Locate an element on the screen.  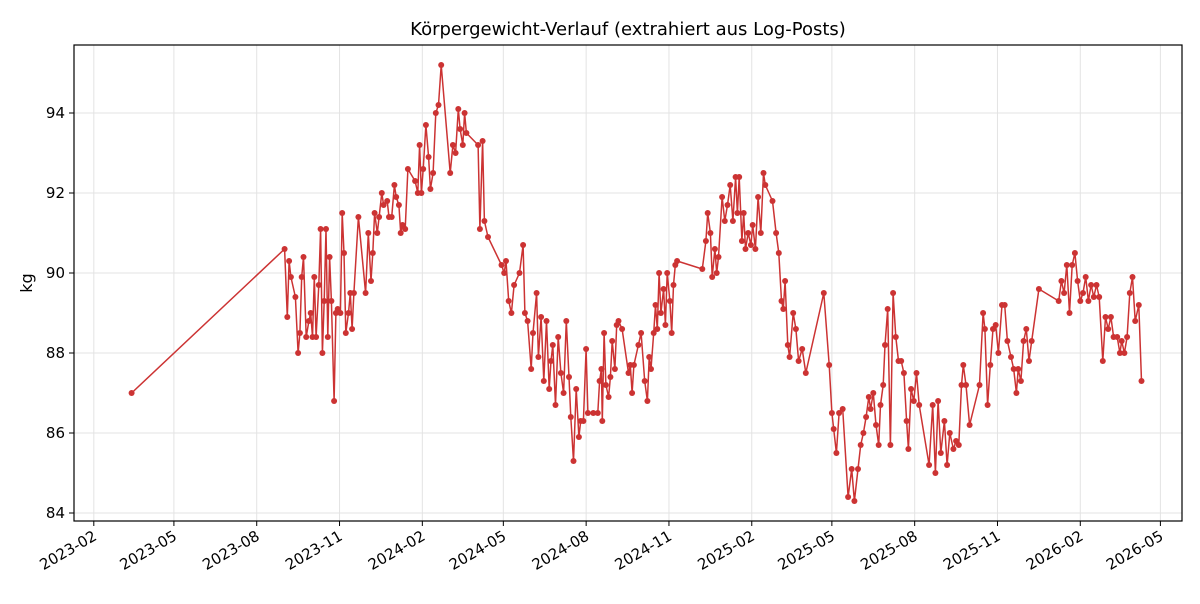
x-tick-label: 2026-02 is located at coordinates (1054, 550).